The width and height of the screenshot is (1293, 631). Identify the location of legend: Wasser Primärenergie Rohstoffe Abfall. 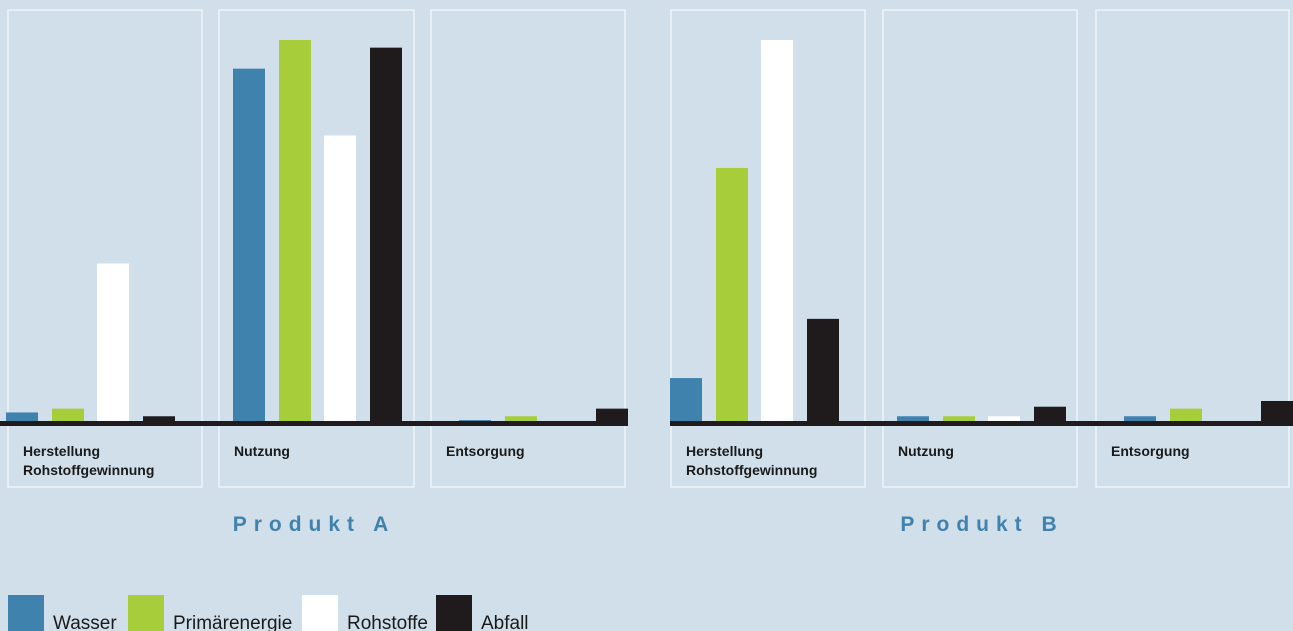
(268, 613).